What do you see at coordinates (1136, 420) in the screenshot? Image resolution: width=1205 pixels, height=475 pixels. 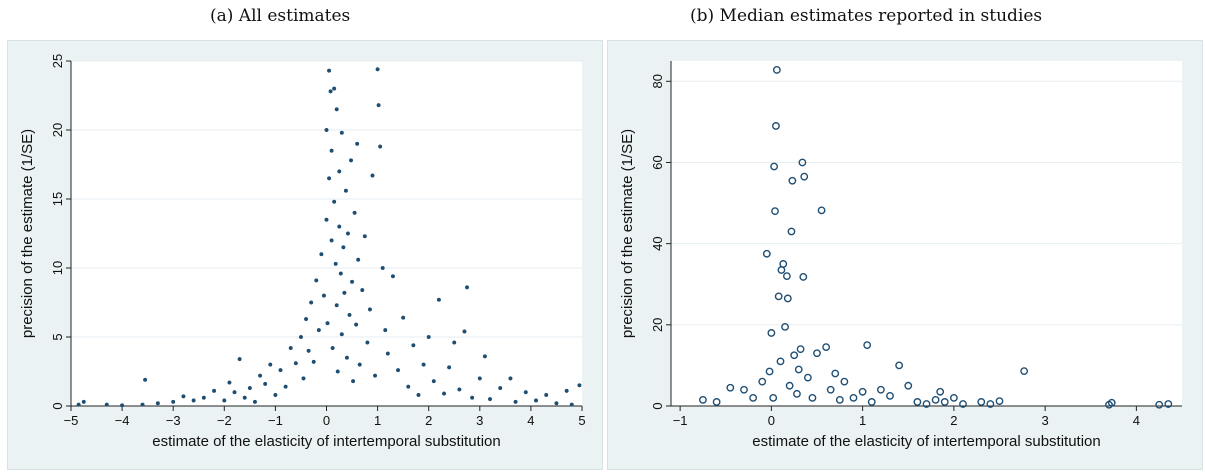 I see `x-tick-label: 4` at bounding box center [1136, 420].